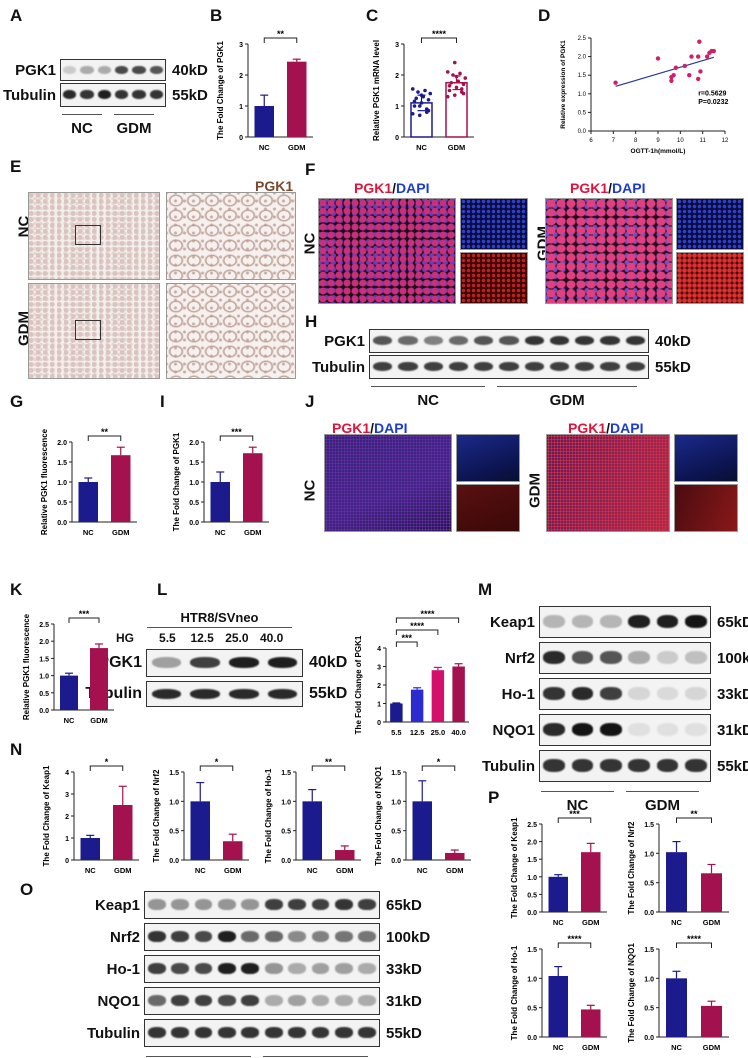 The height and width of the screenshot is (1058, 748). I want to click on blot-row-tubulin: Tubulin 55kD, so click(104, 95).